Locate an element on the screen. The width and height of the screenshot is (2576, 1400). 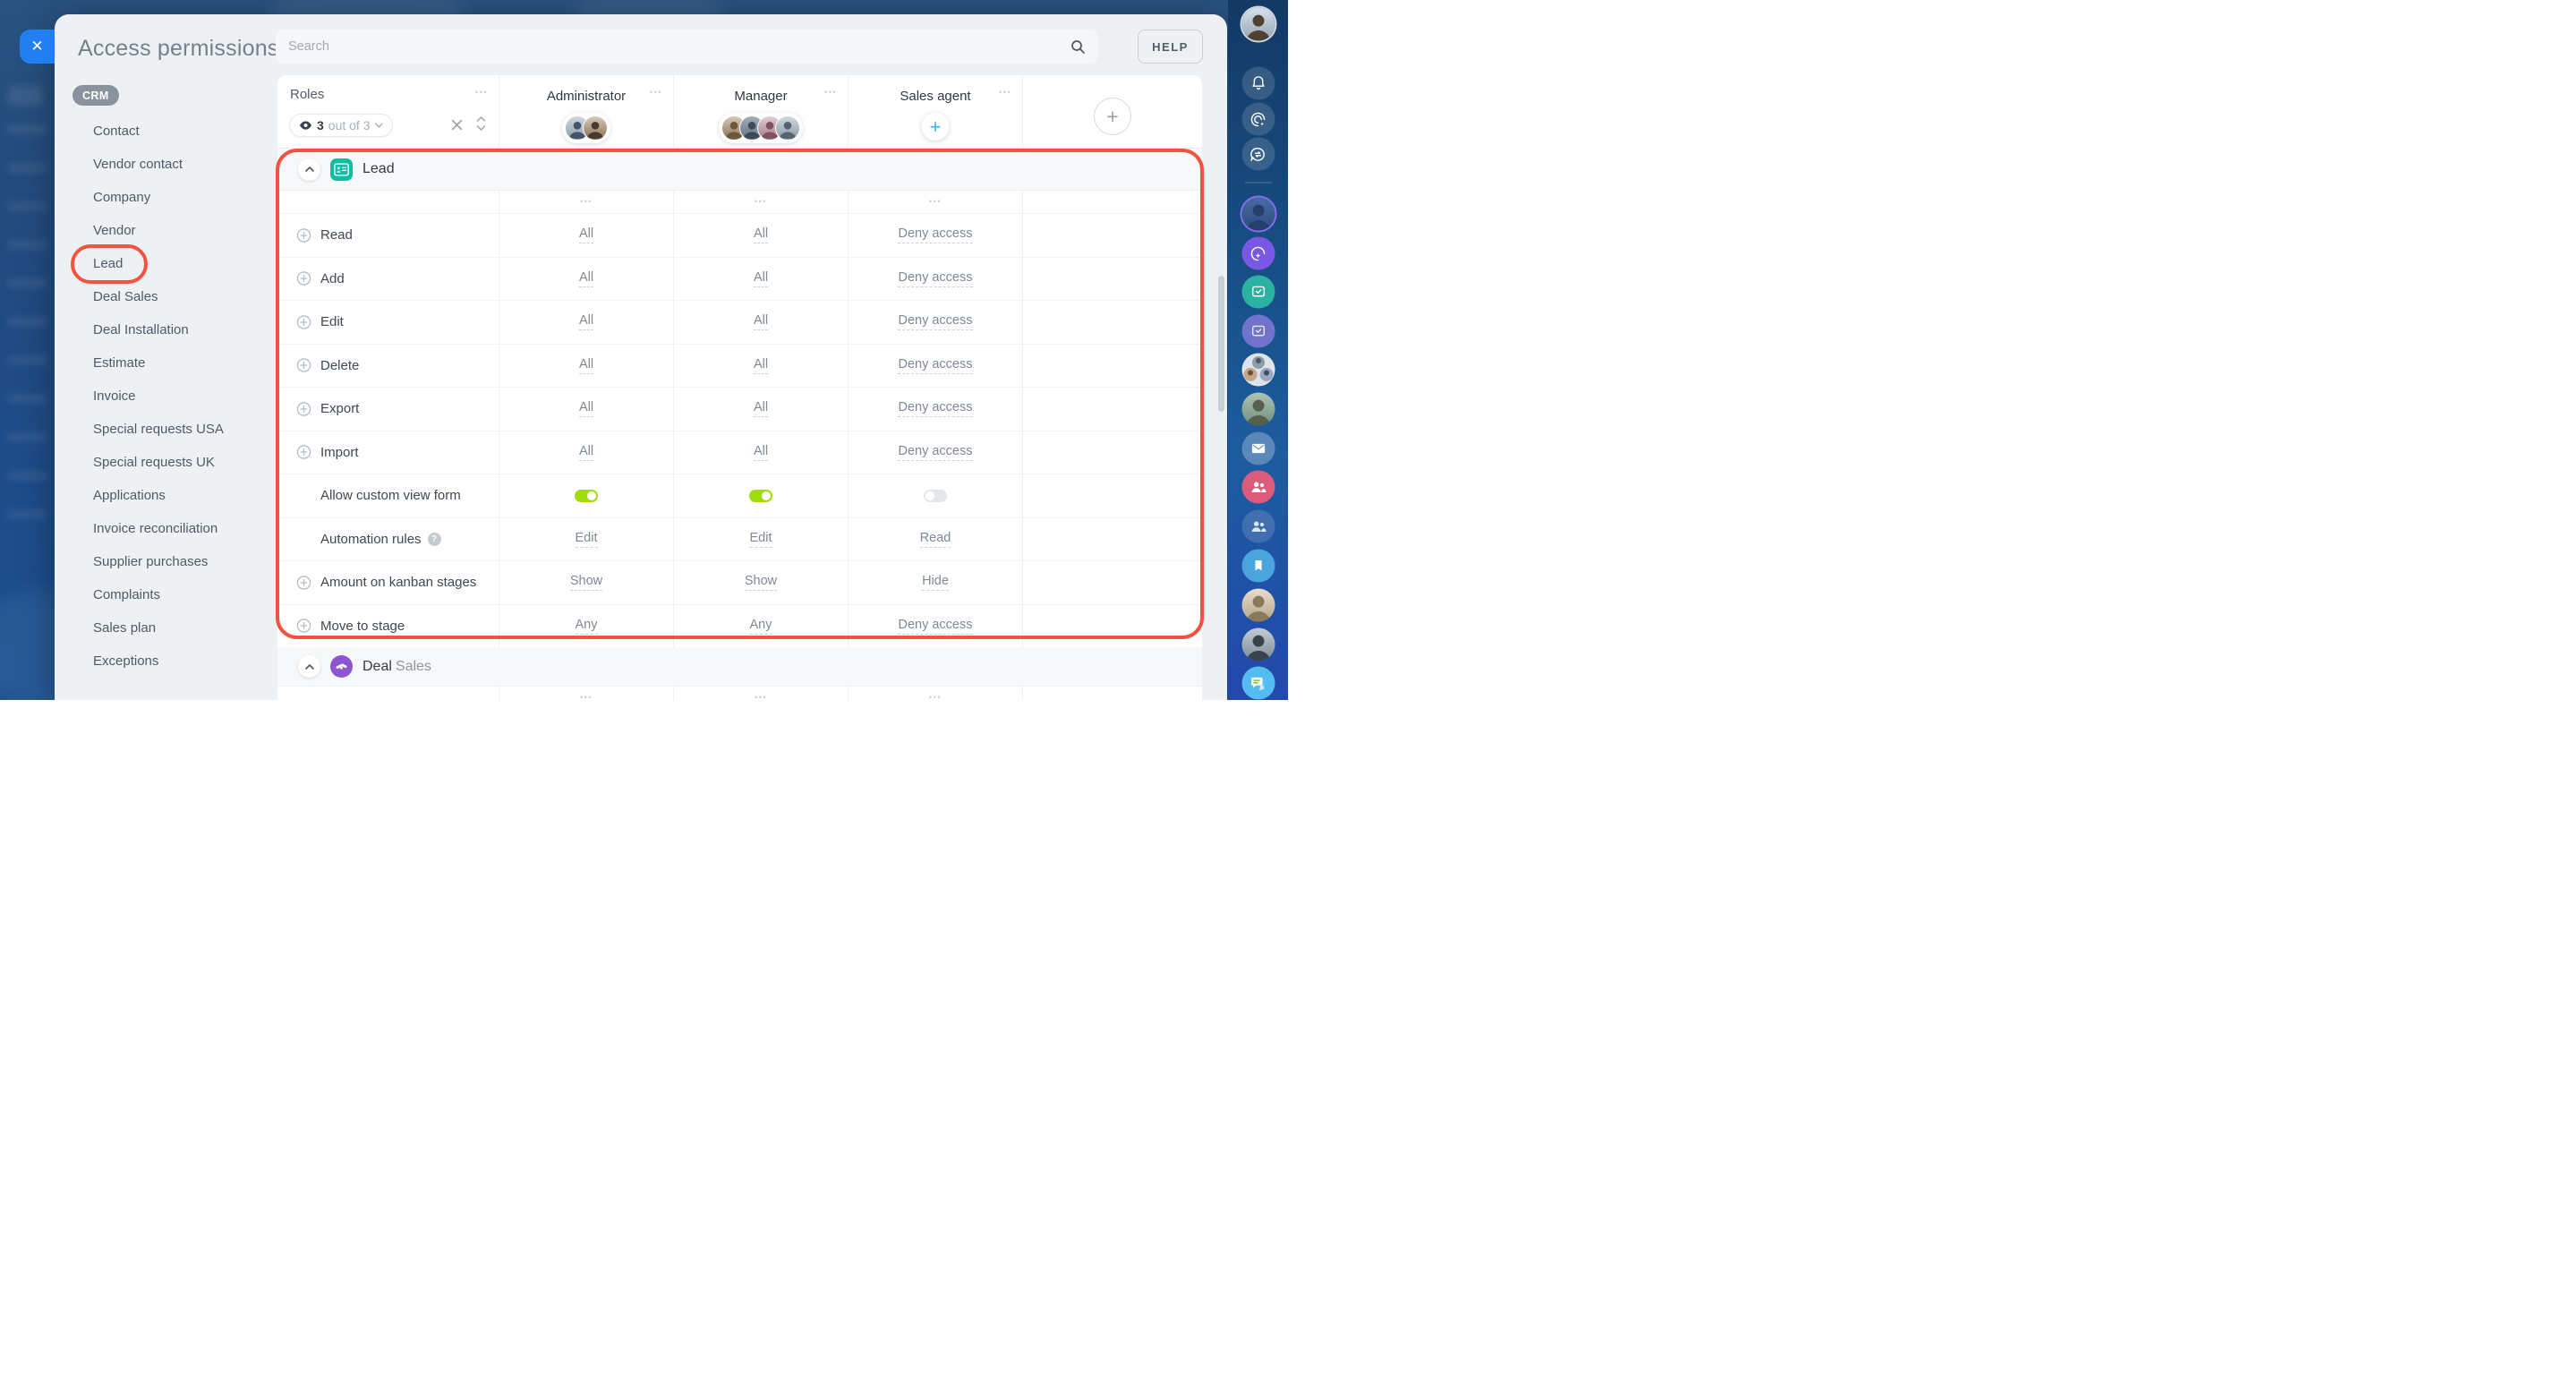
sidebar-item-contact: Contact is located at coordinates (116, 131).